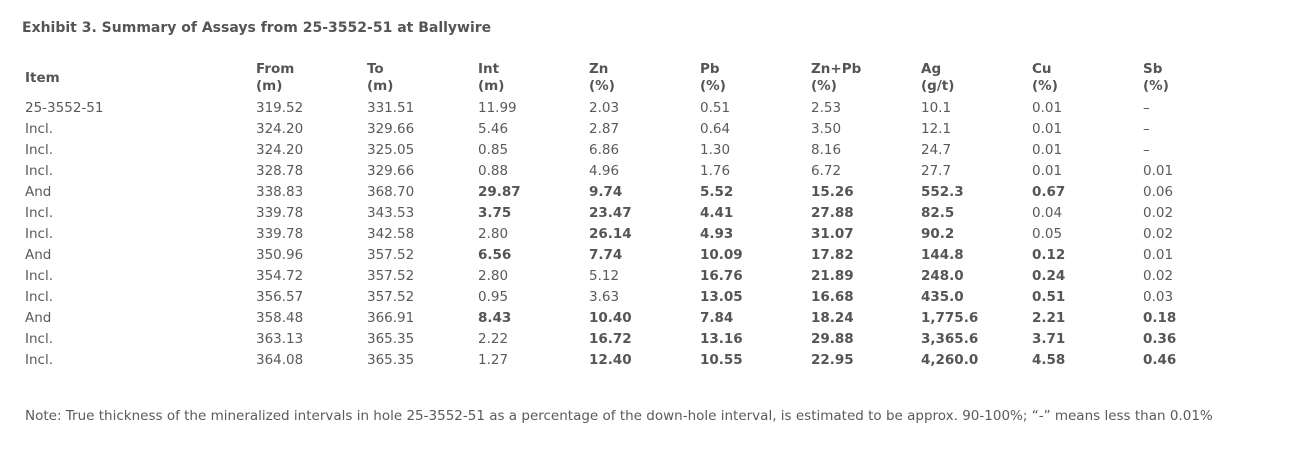 The width and height of the screenshot is (1293, 453). Describe the element at coordinates (391, 192) in the screenshot. I see `value-cell: 368.70` at that location.